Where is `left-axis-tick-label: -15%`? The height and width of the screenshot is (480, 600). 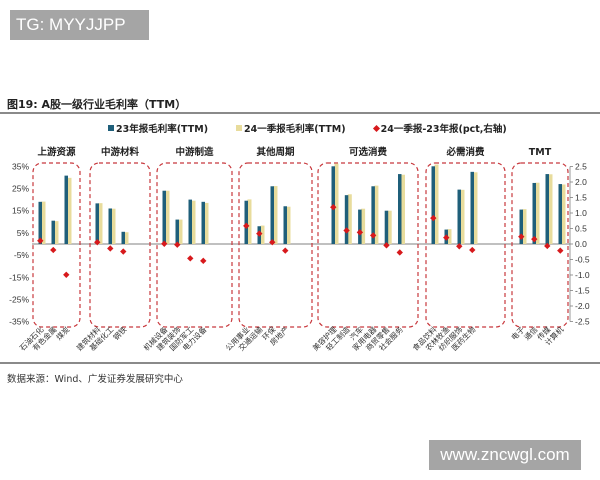
left-axis-tick-label: -15% is located at coordinates (19, 277).